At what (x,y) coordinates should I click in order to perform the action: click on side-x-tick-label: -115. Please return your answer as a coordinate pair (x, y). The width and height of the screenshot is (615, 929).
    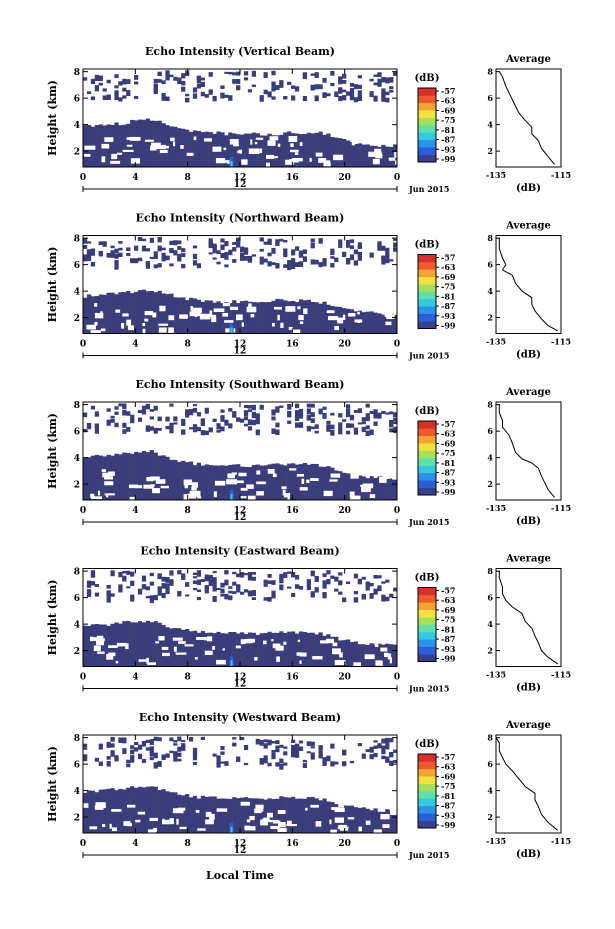
    Looking at the image, I should click on (561, 675).